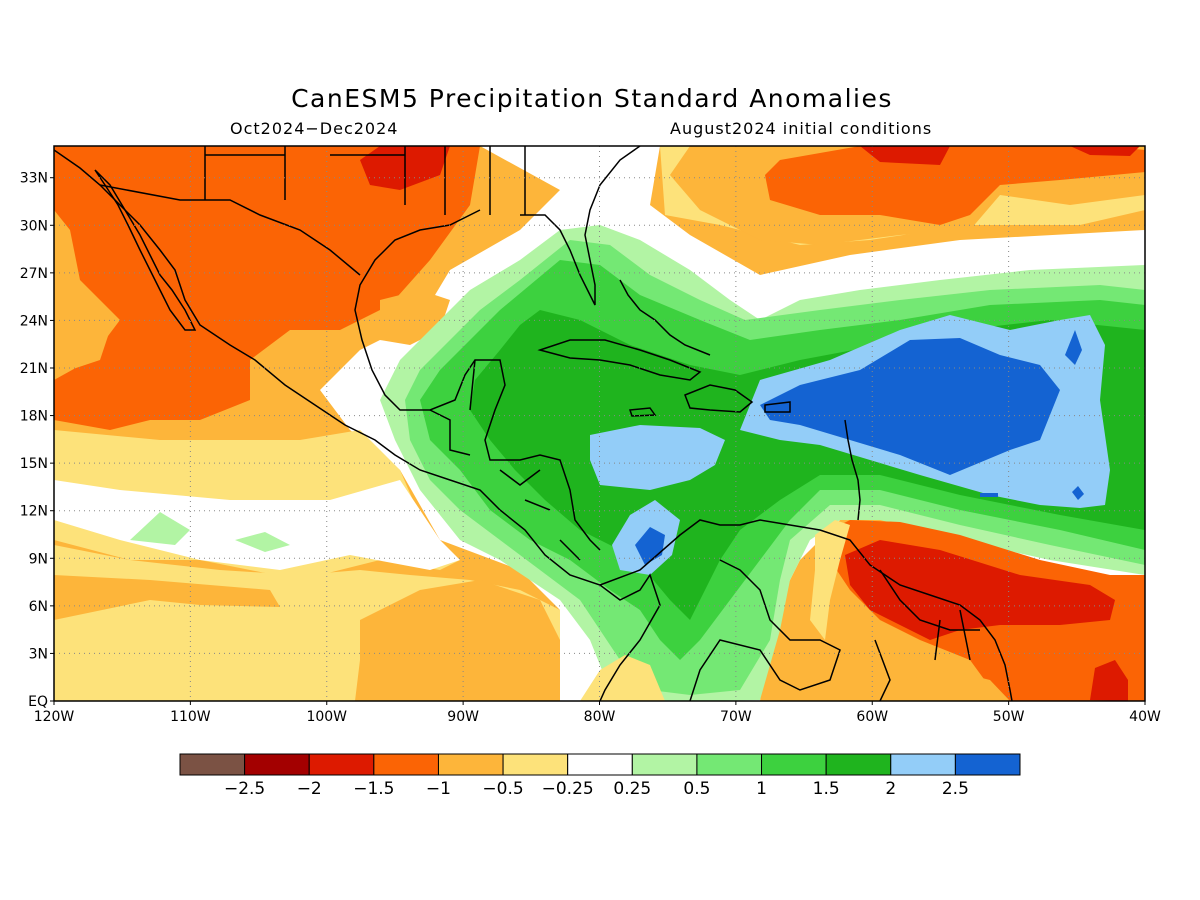 This screenshot has width=1200, height=900. Describe the element at coordinates (852, 470) in the screenshot. I see `lesser-antilles` at that location.